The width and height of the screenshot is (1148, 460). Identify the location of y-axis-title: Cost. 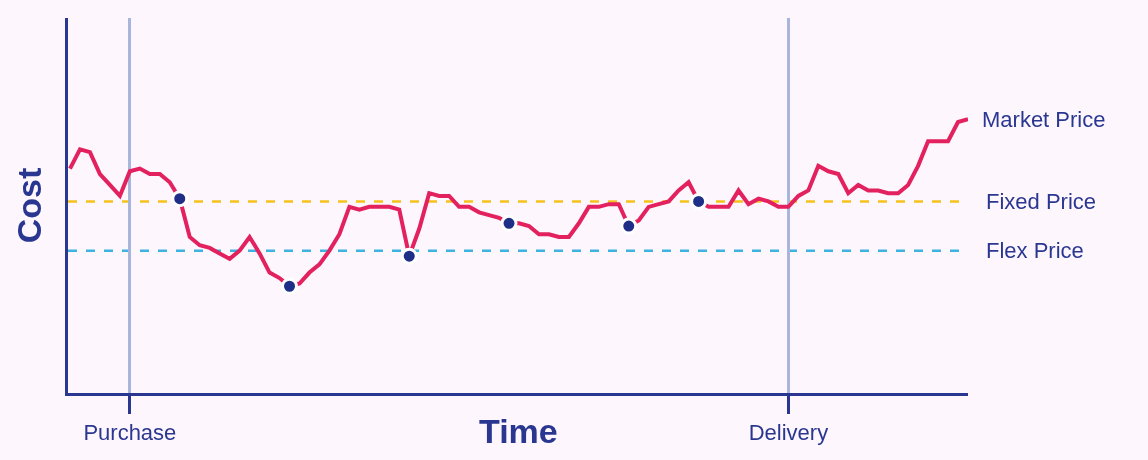
(28, 205).